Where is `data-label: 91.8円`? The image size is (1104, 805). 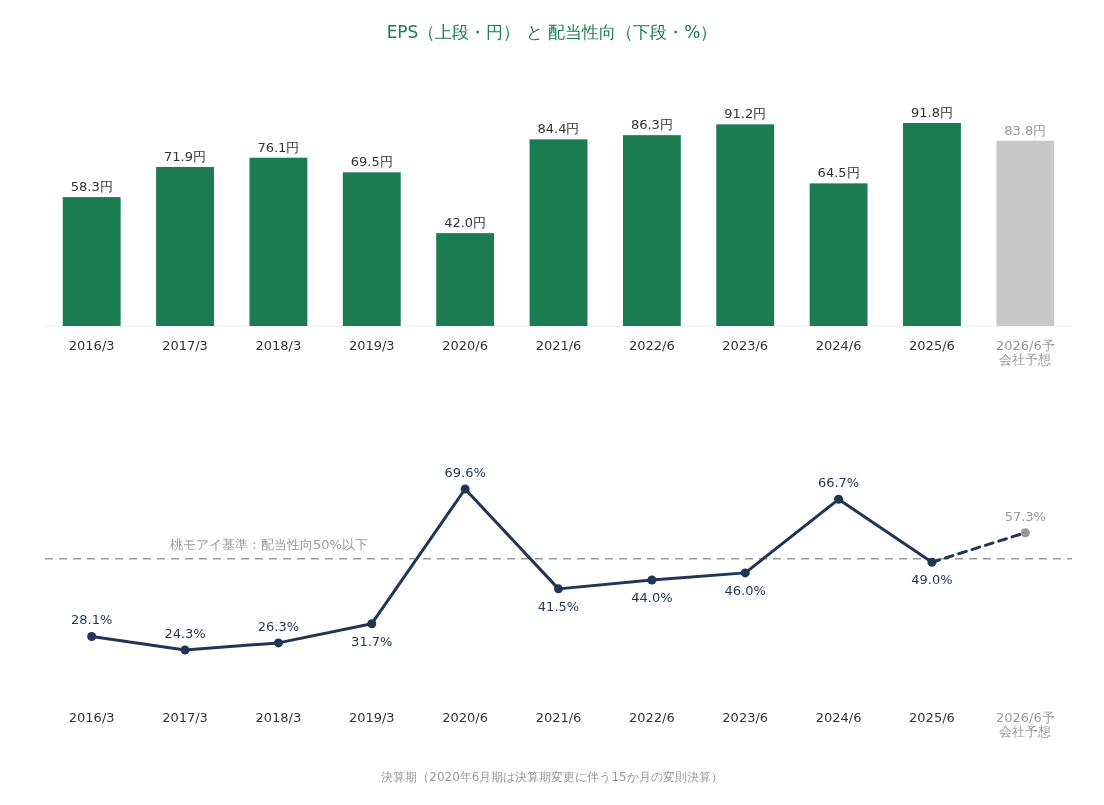
data-label: 91.8円 is located at coordinates (931, 112).